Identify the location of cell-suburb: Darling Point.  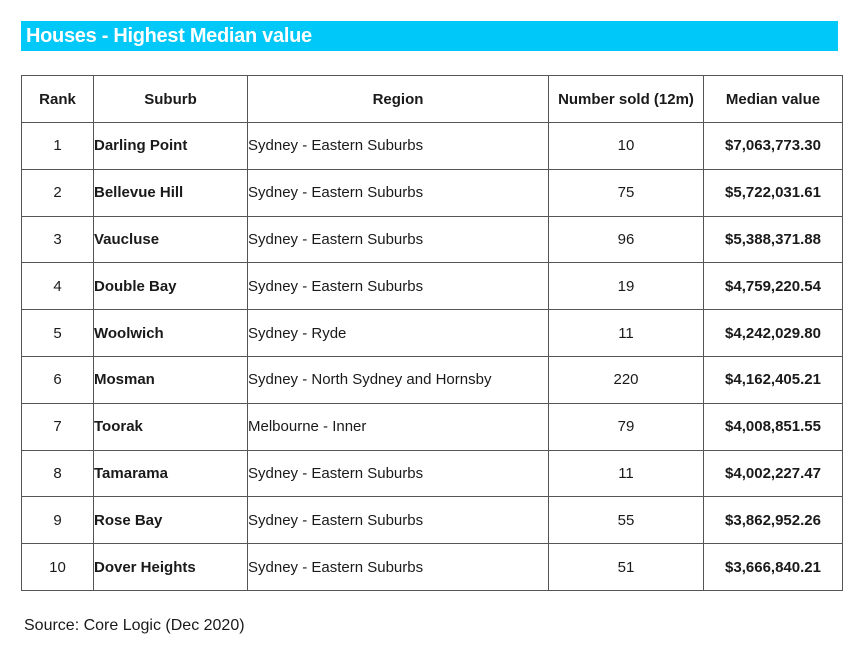
(170, 146).